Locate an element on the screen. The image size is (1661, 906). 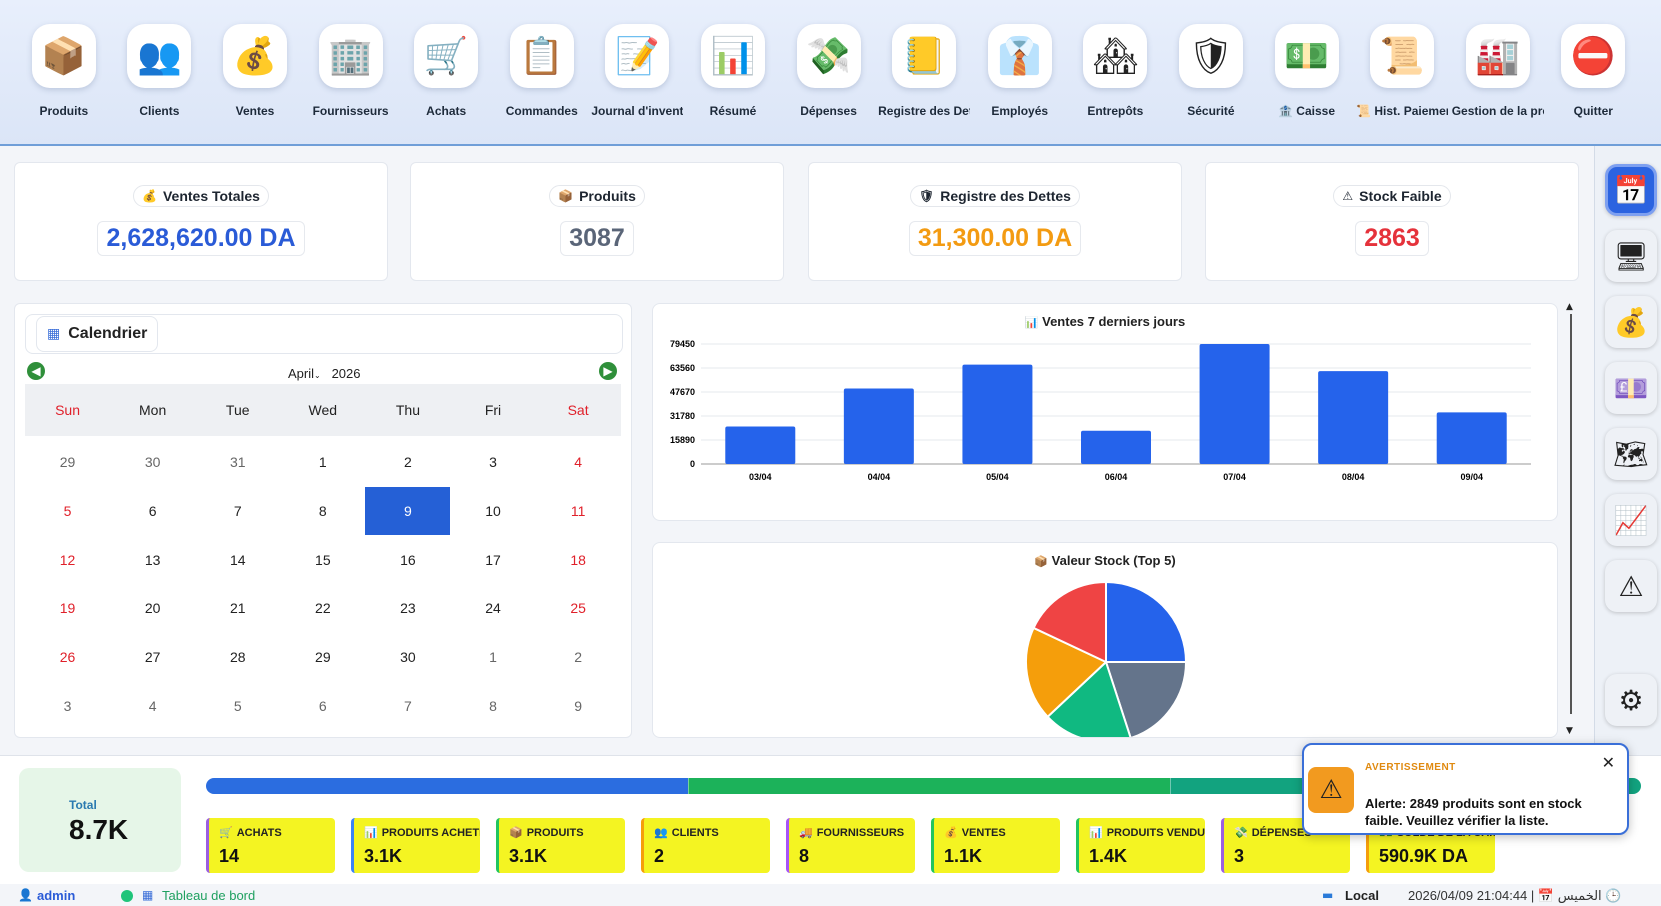
toolbar-button-journal-d-inventa: 📝 Journal d'inventa is located at coordinates (638, 72).